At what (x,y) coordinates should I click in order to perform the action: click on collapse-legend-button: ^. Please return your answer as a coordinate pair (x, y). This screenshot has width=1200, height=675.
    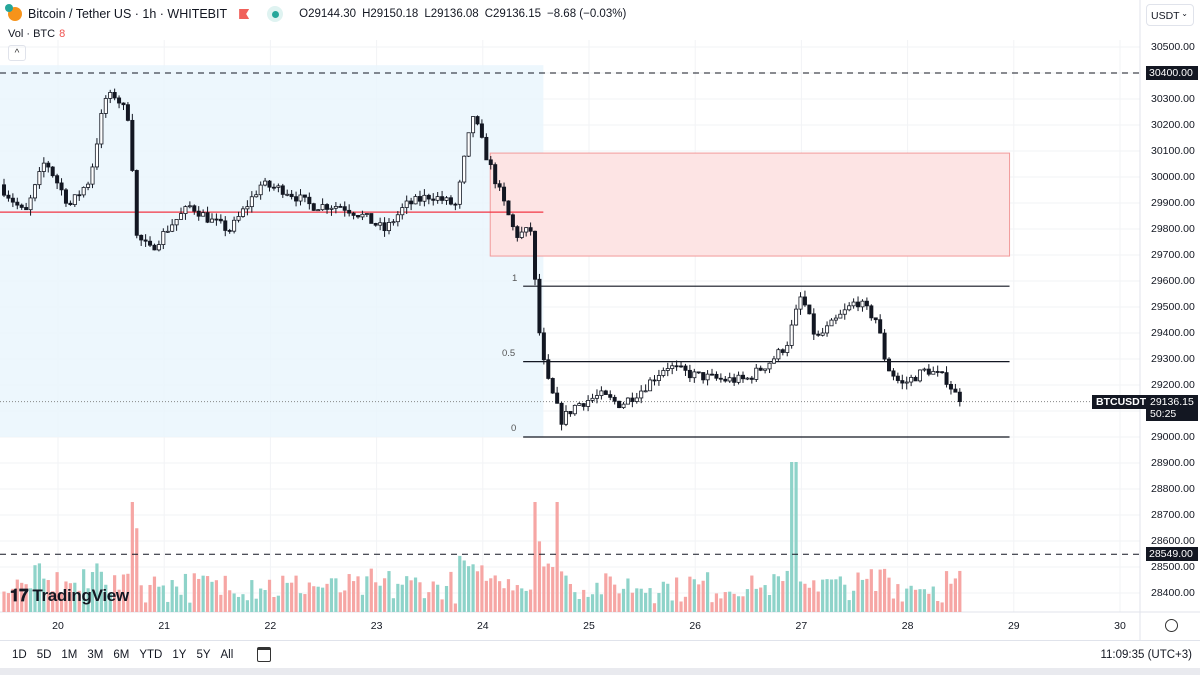
    Looking at the image, I should click on (17, 53).